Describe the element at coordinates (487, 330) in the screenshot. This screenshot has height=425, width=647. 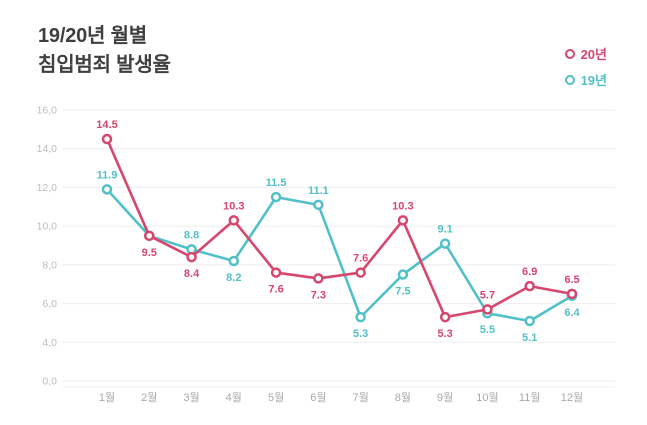
I see `data-point-label: 5.5` at that location.